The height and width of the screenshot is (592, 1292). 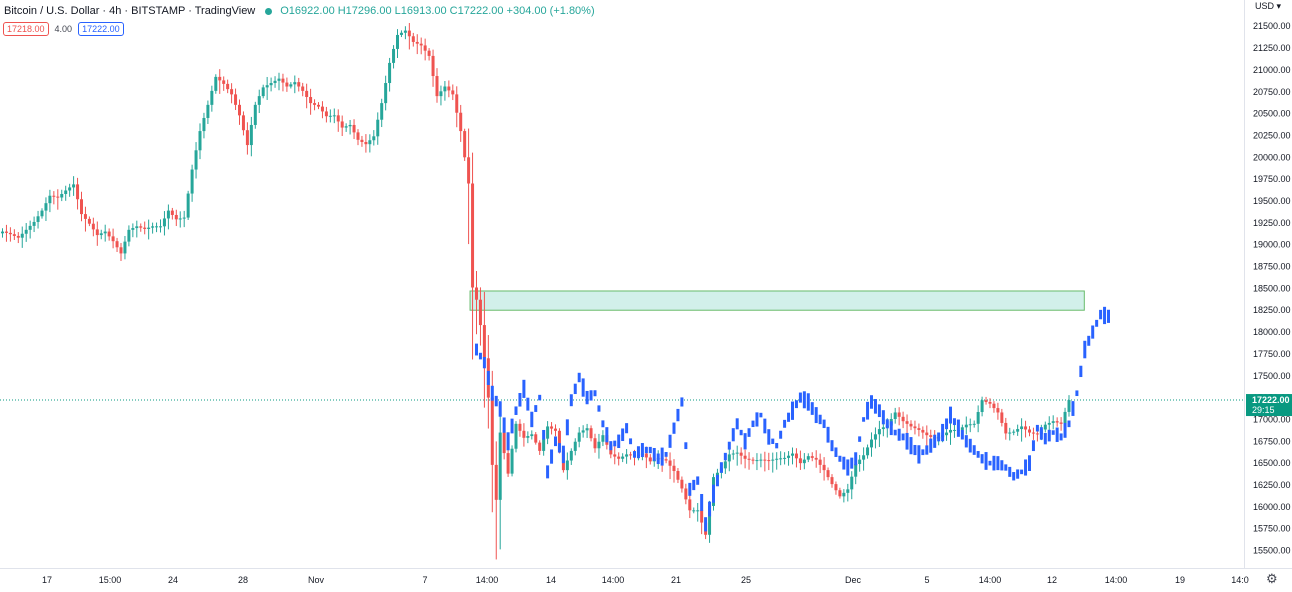 I want to click on price-tick-label: 16500.00, so click(x=1272, y=463).